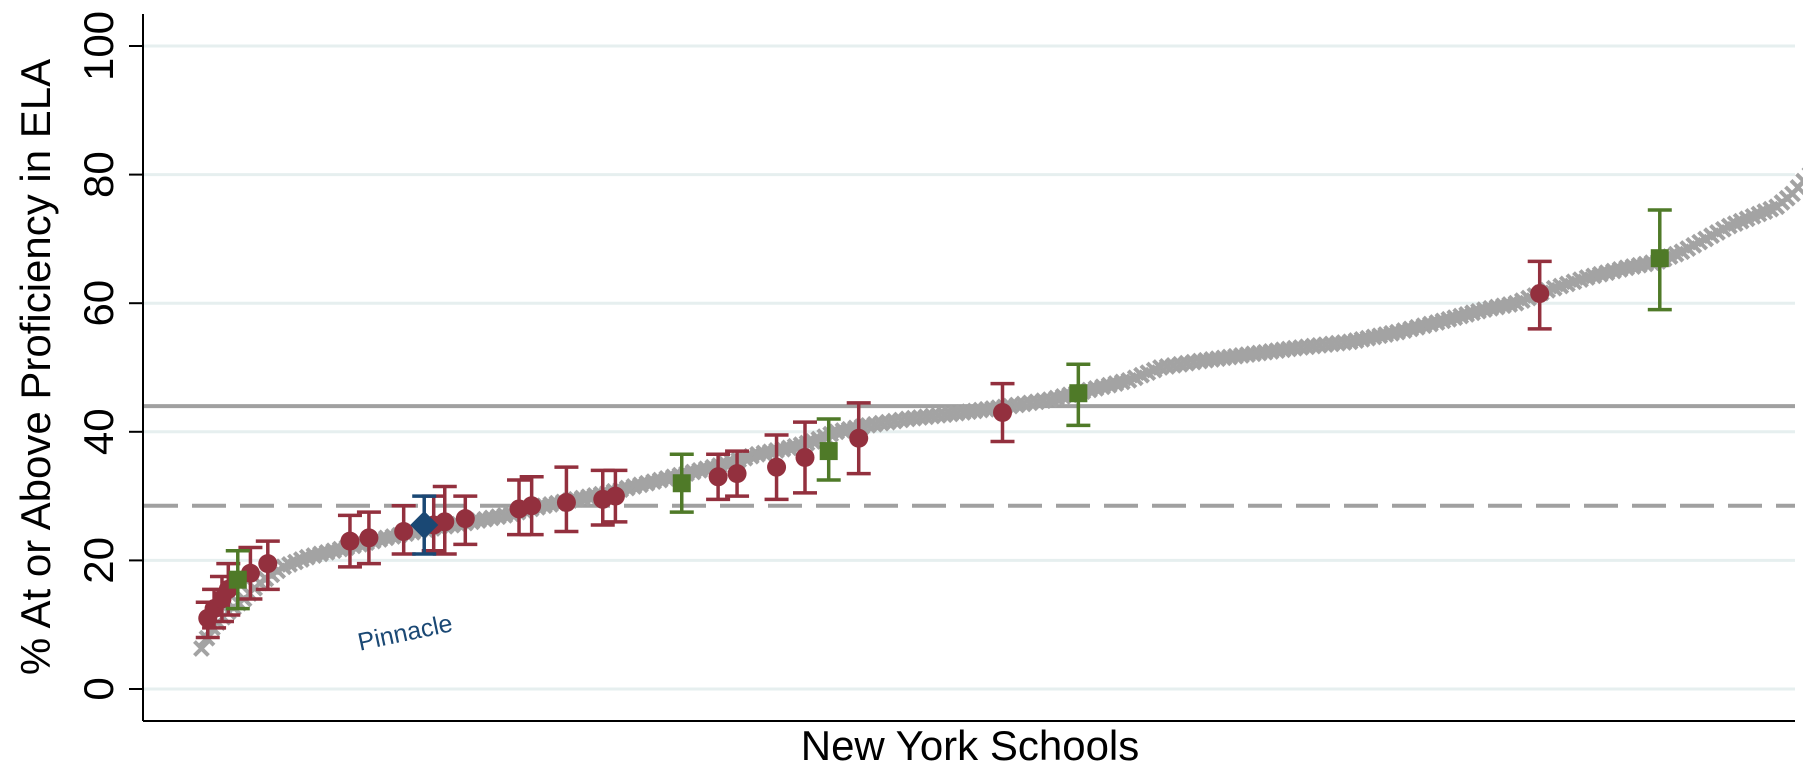 The height and width of the screenshot is (767, 1803). What do you see at coordinates (969, 456) in the screenshot?
I see `reference-lines` at bounding box center [969, 456].